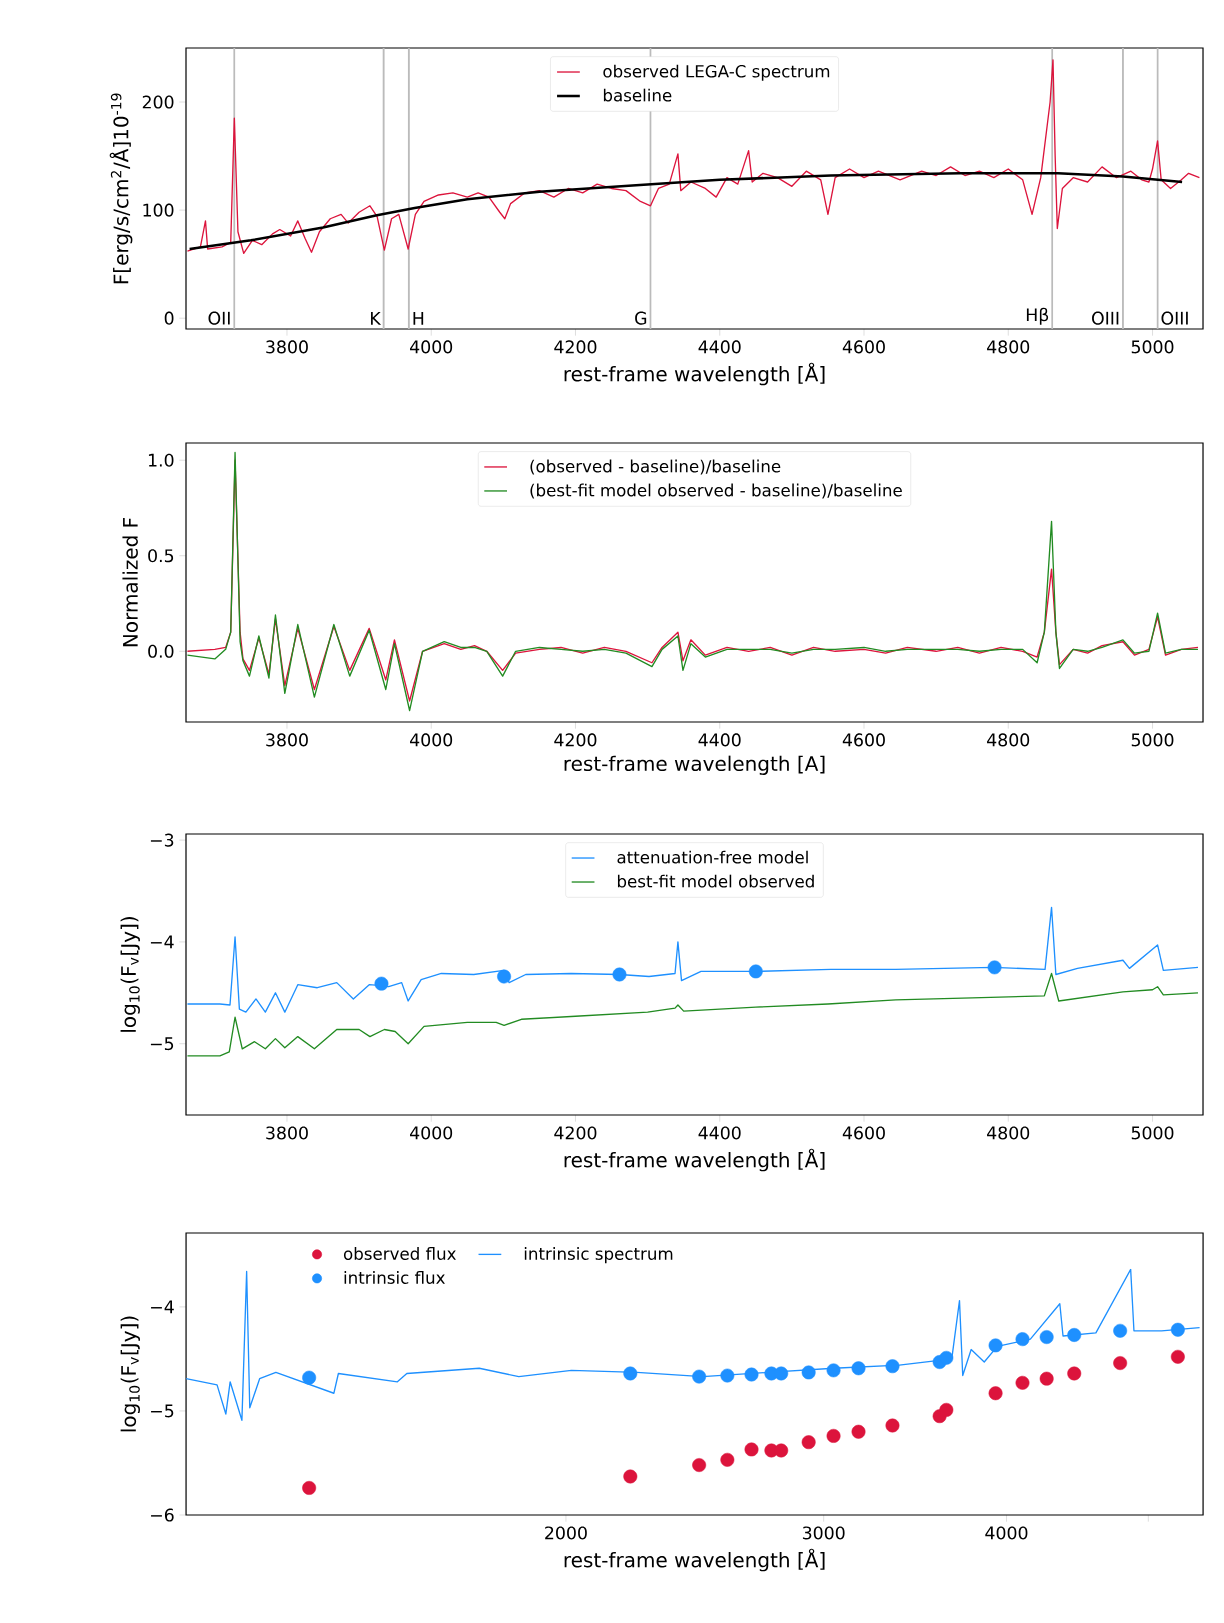  I want to click on legend-label: (best-fit model observed - baseline)/baseline, so click(716, 491).